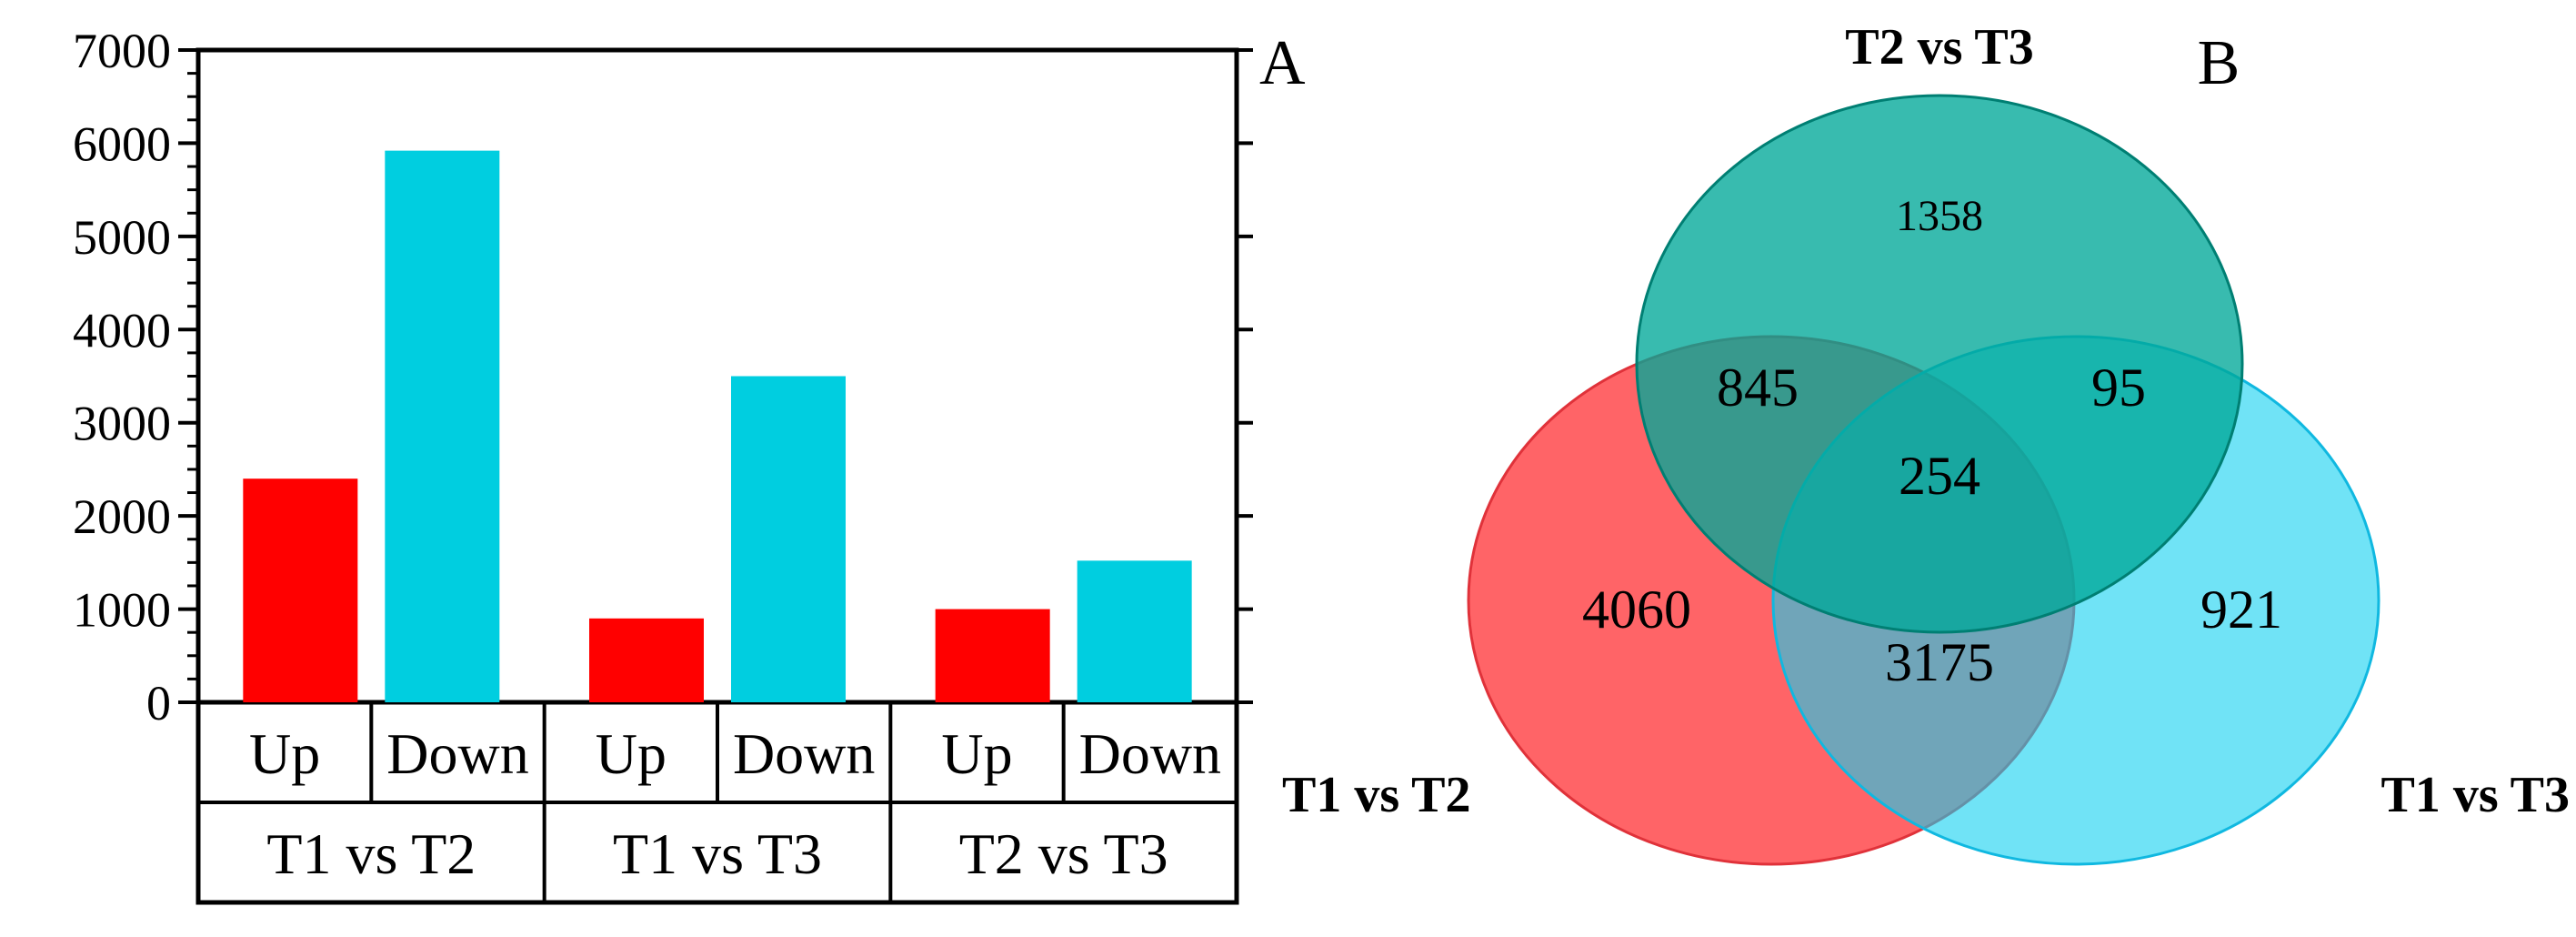  What do you see at coordinates (122, 330) in the screenshot?
I see `y-tick-label: 4000` at bounding box center [122, 330].